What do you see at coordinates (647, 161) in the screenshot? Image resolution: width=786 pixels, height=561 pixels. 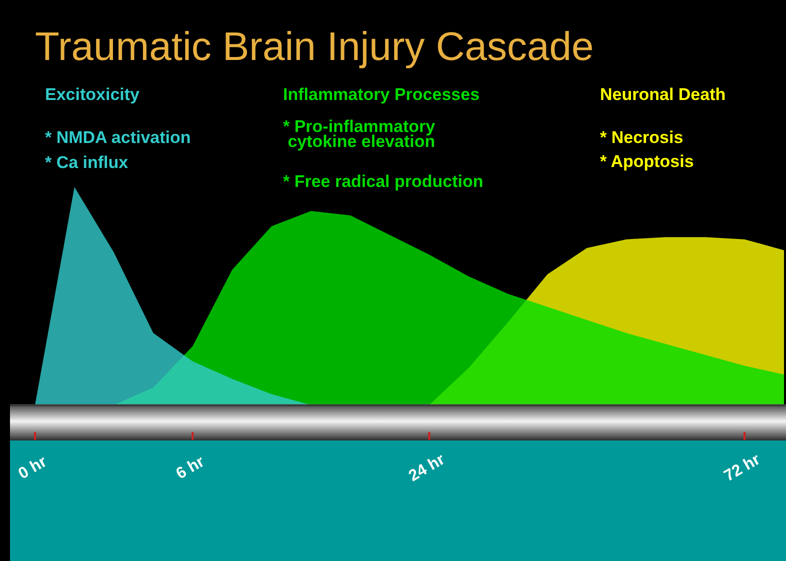 I see `text: * Apoptosis` at bounding box center [647, 161].